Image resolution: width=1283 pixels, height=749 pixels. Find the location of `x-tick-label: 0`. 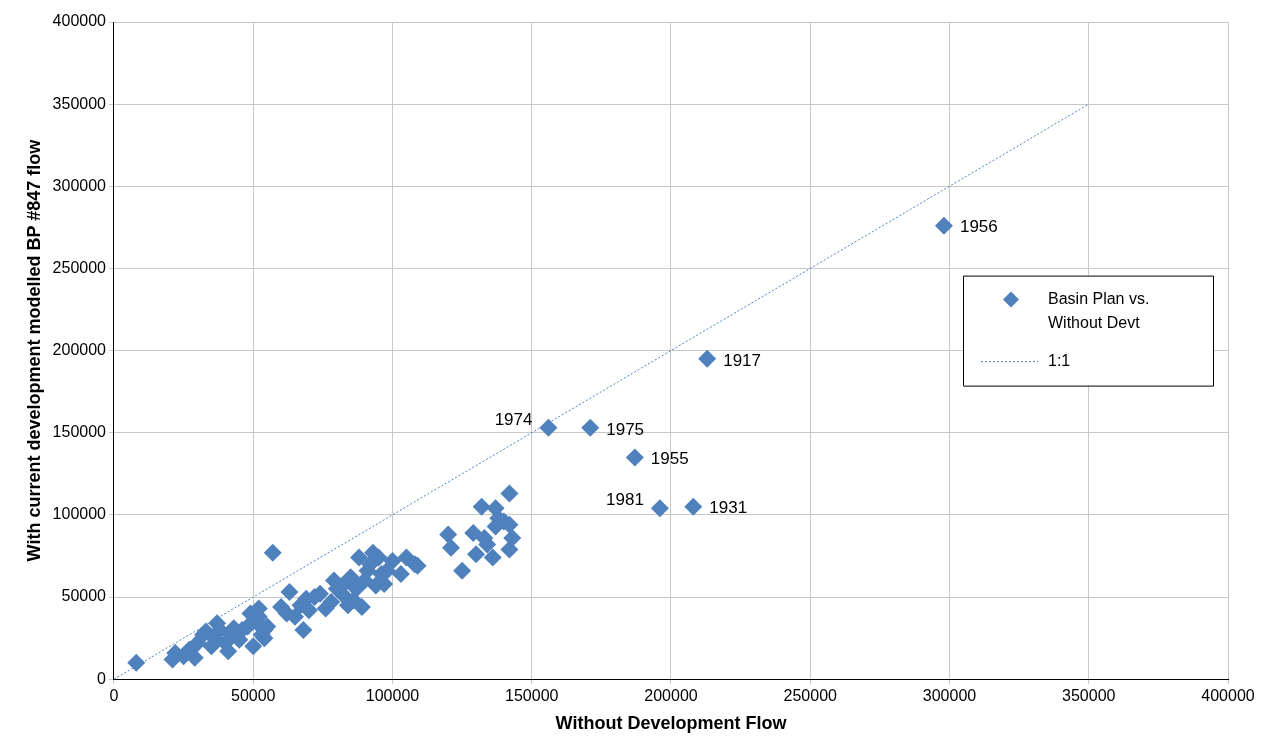

x-tick-label: 0 is located at coordinates (114, 696).